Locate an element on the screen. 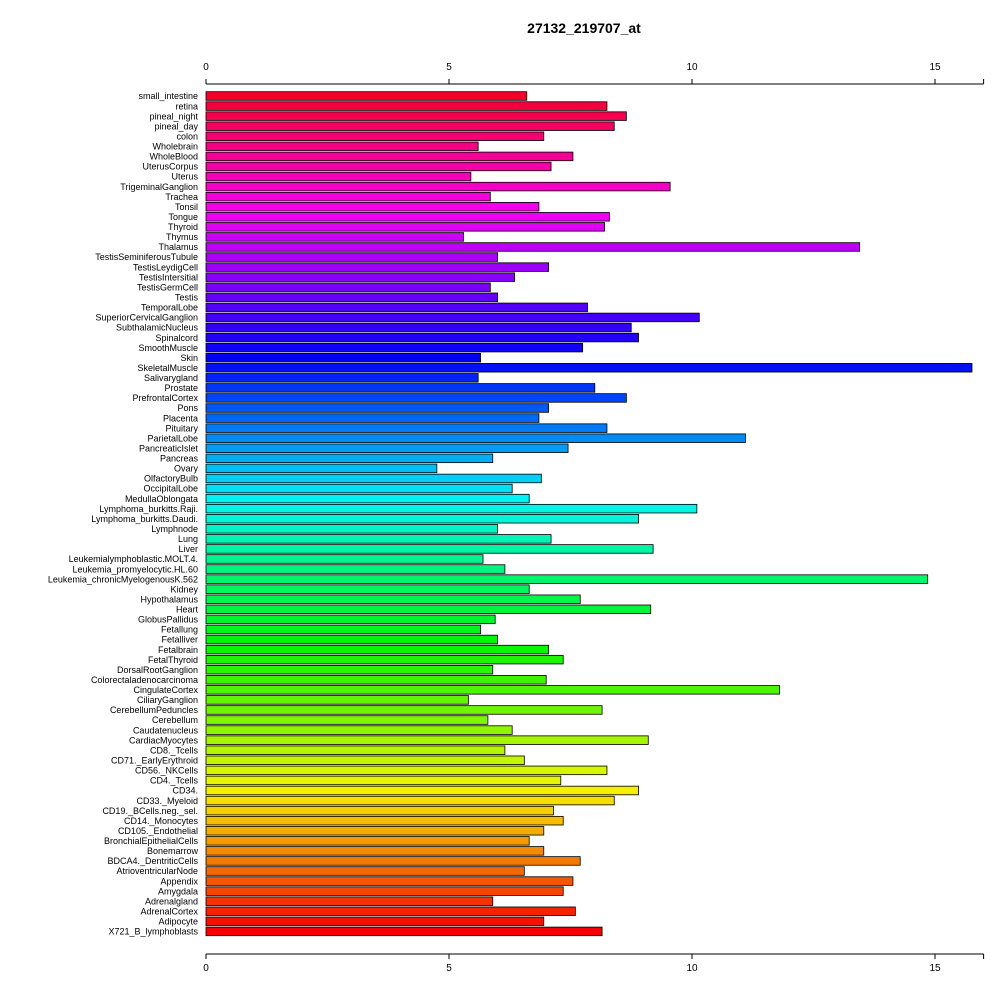  category-label: FetalThyroid is located at coordinates (173, 660).